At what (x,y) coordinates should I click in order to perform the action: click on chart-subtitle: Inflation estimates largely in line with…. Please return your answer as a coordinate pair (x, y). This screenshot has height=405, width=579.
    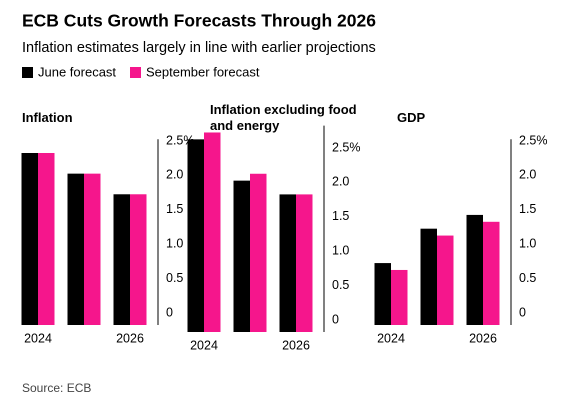
    Looking at the image, I should click on (199, 48).